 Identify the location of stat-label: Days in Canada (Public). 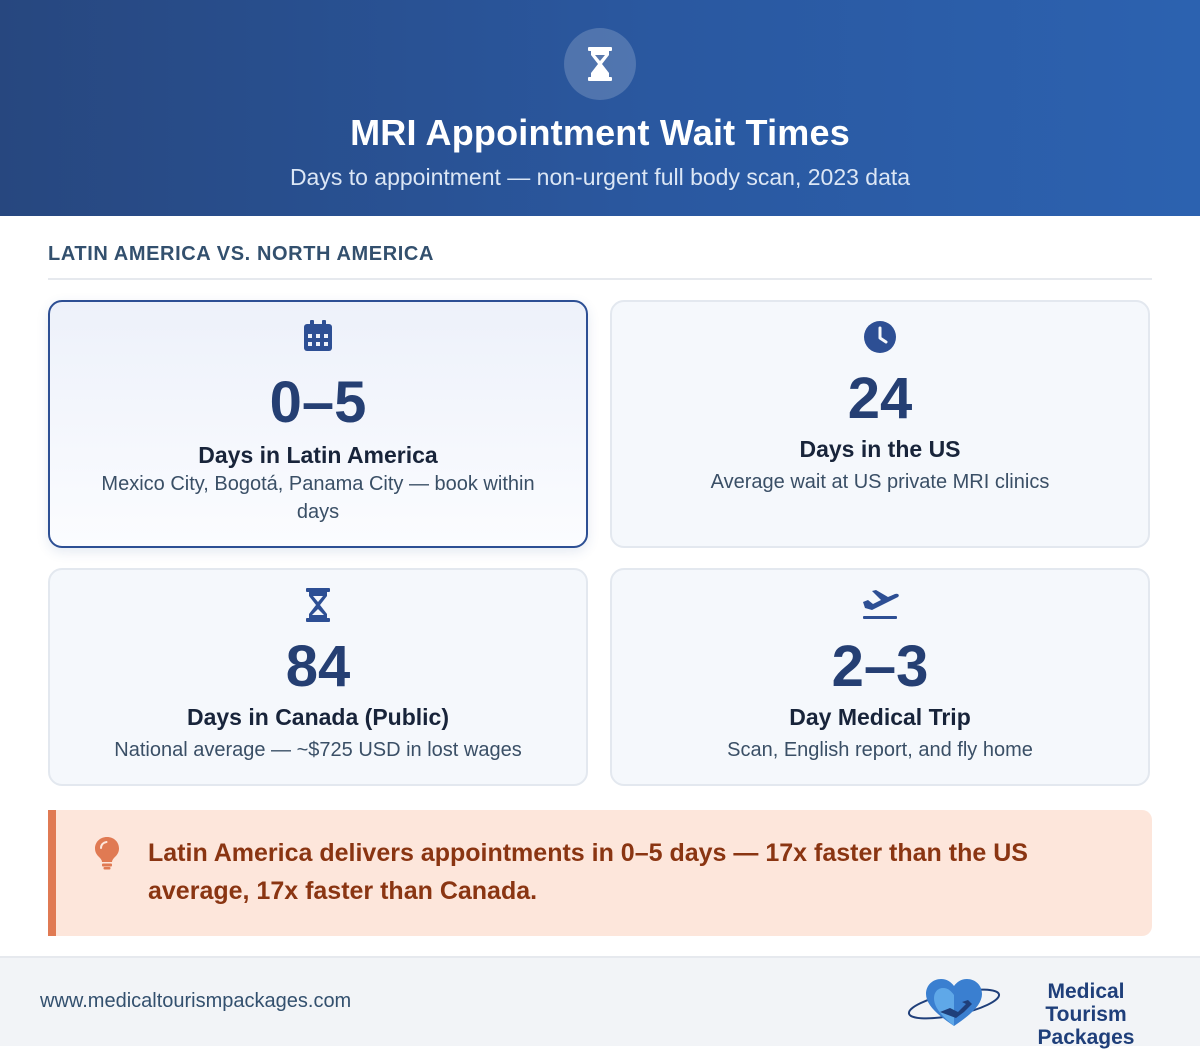
(317, 717).